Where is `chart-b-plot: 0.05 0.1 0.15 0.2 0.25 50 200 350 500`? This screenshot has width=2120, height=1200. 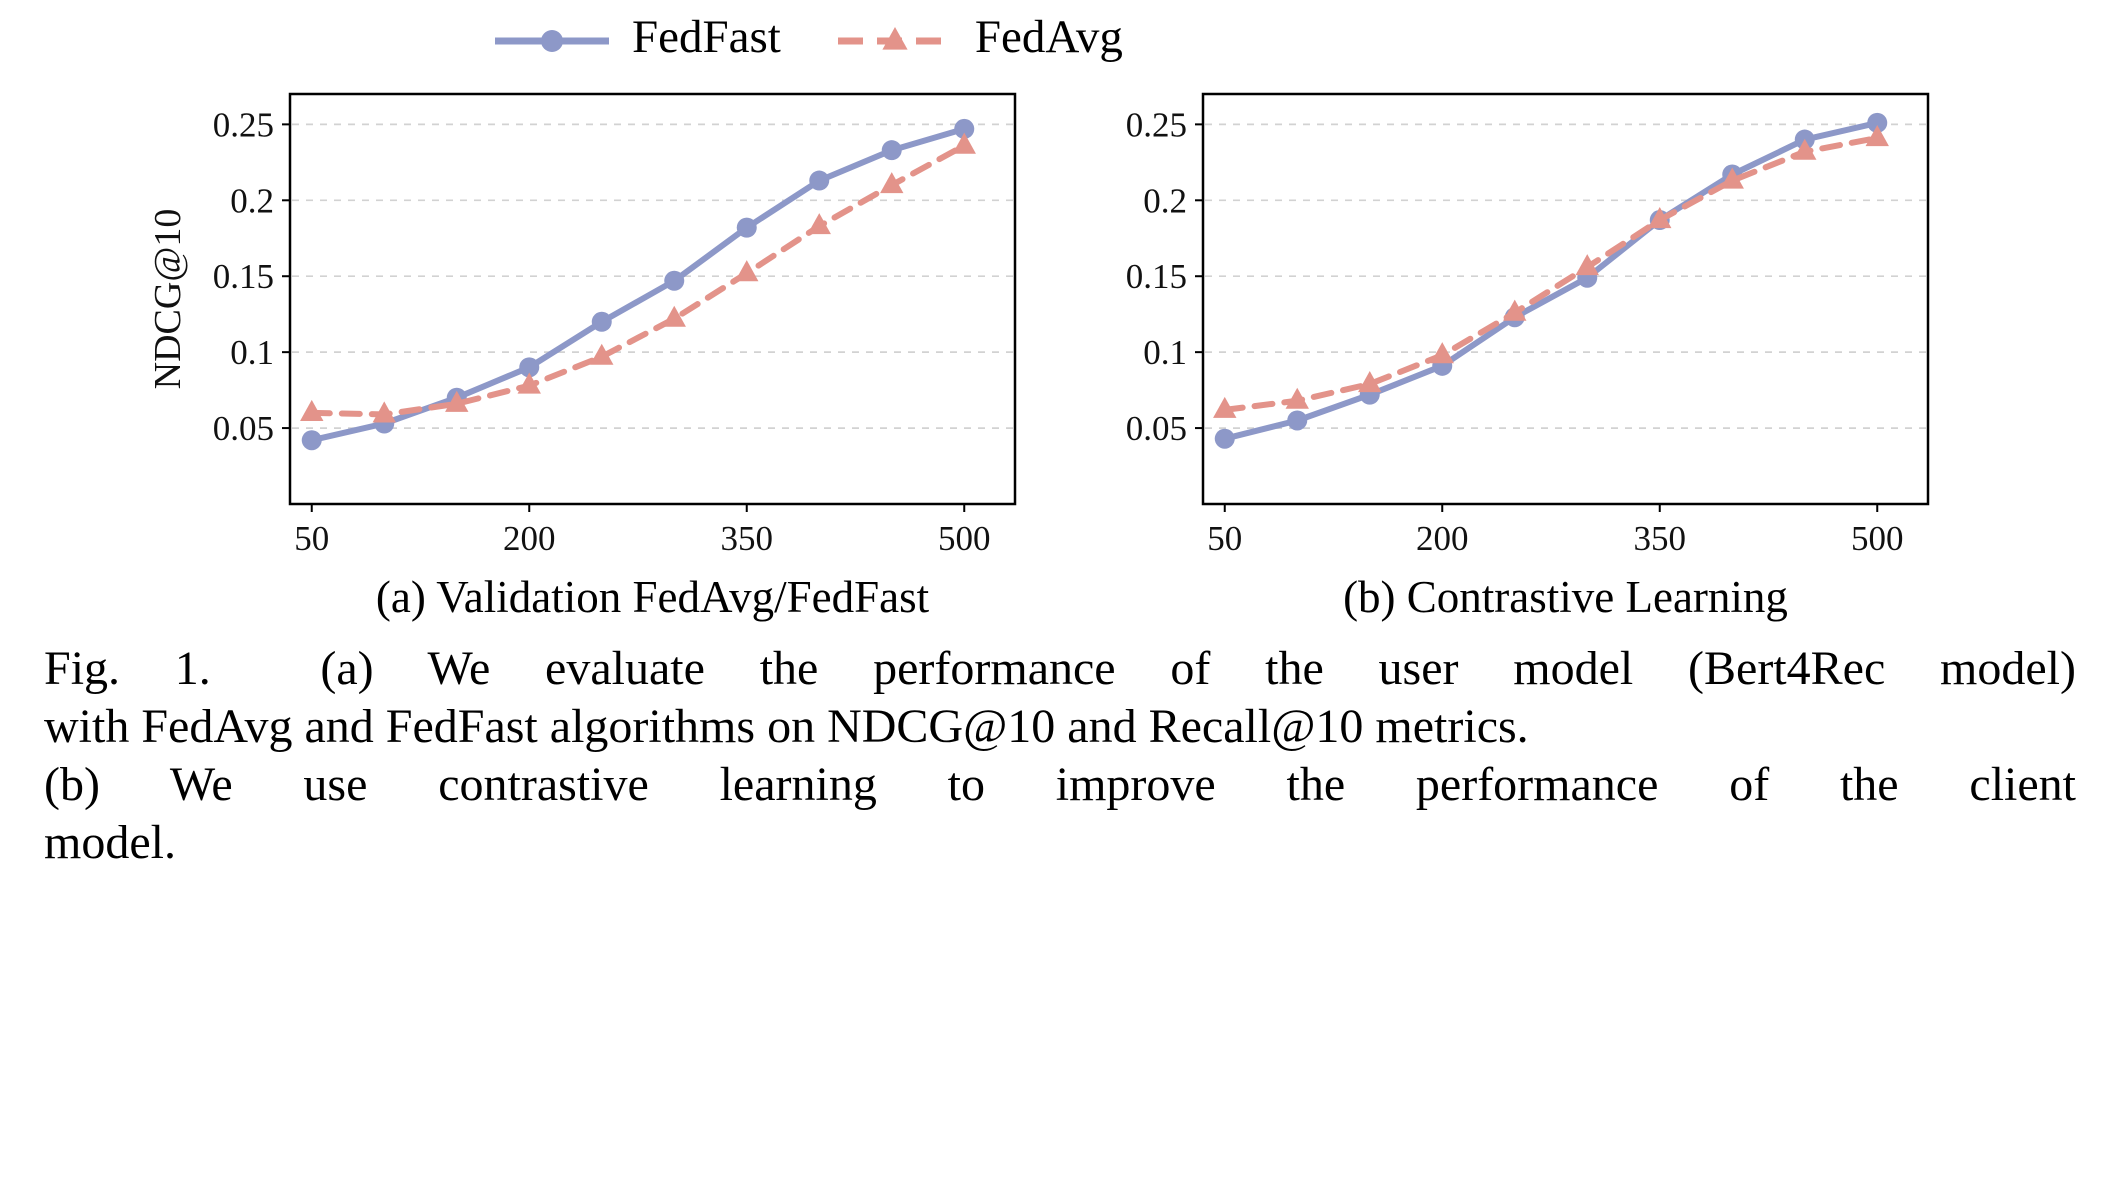 chart-b-plot: 0.05 0.1 0.15 0.2 0.25 50 200 350 500 is located at coordinates (1528, 325).